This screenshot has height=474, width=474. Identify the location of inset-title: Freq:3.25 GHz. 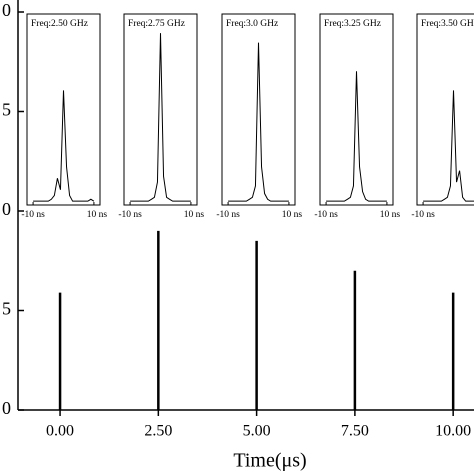
(352, 24).